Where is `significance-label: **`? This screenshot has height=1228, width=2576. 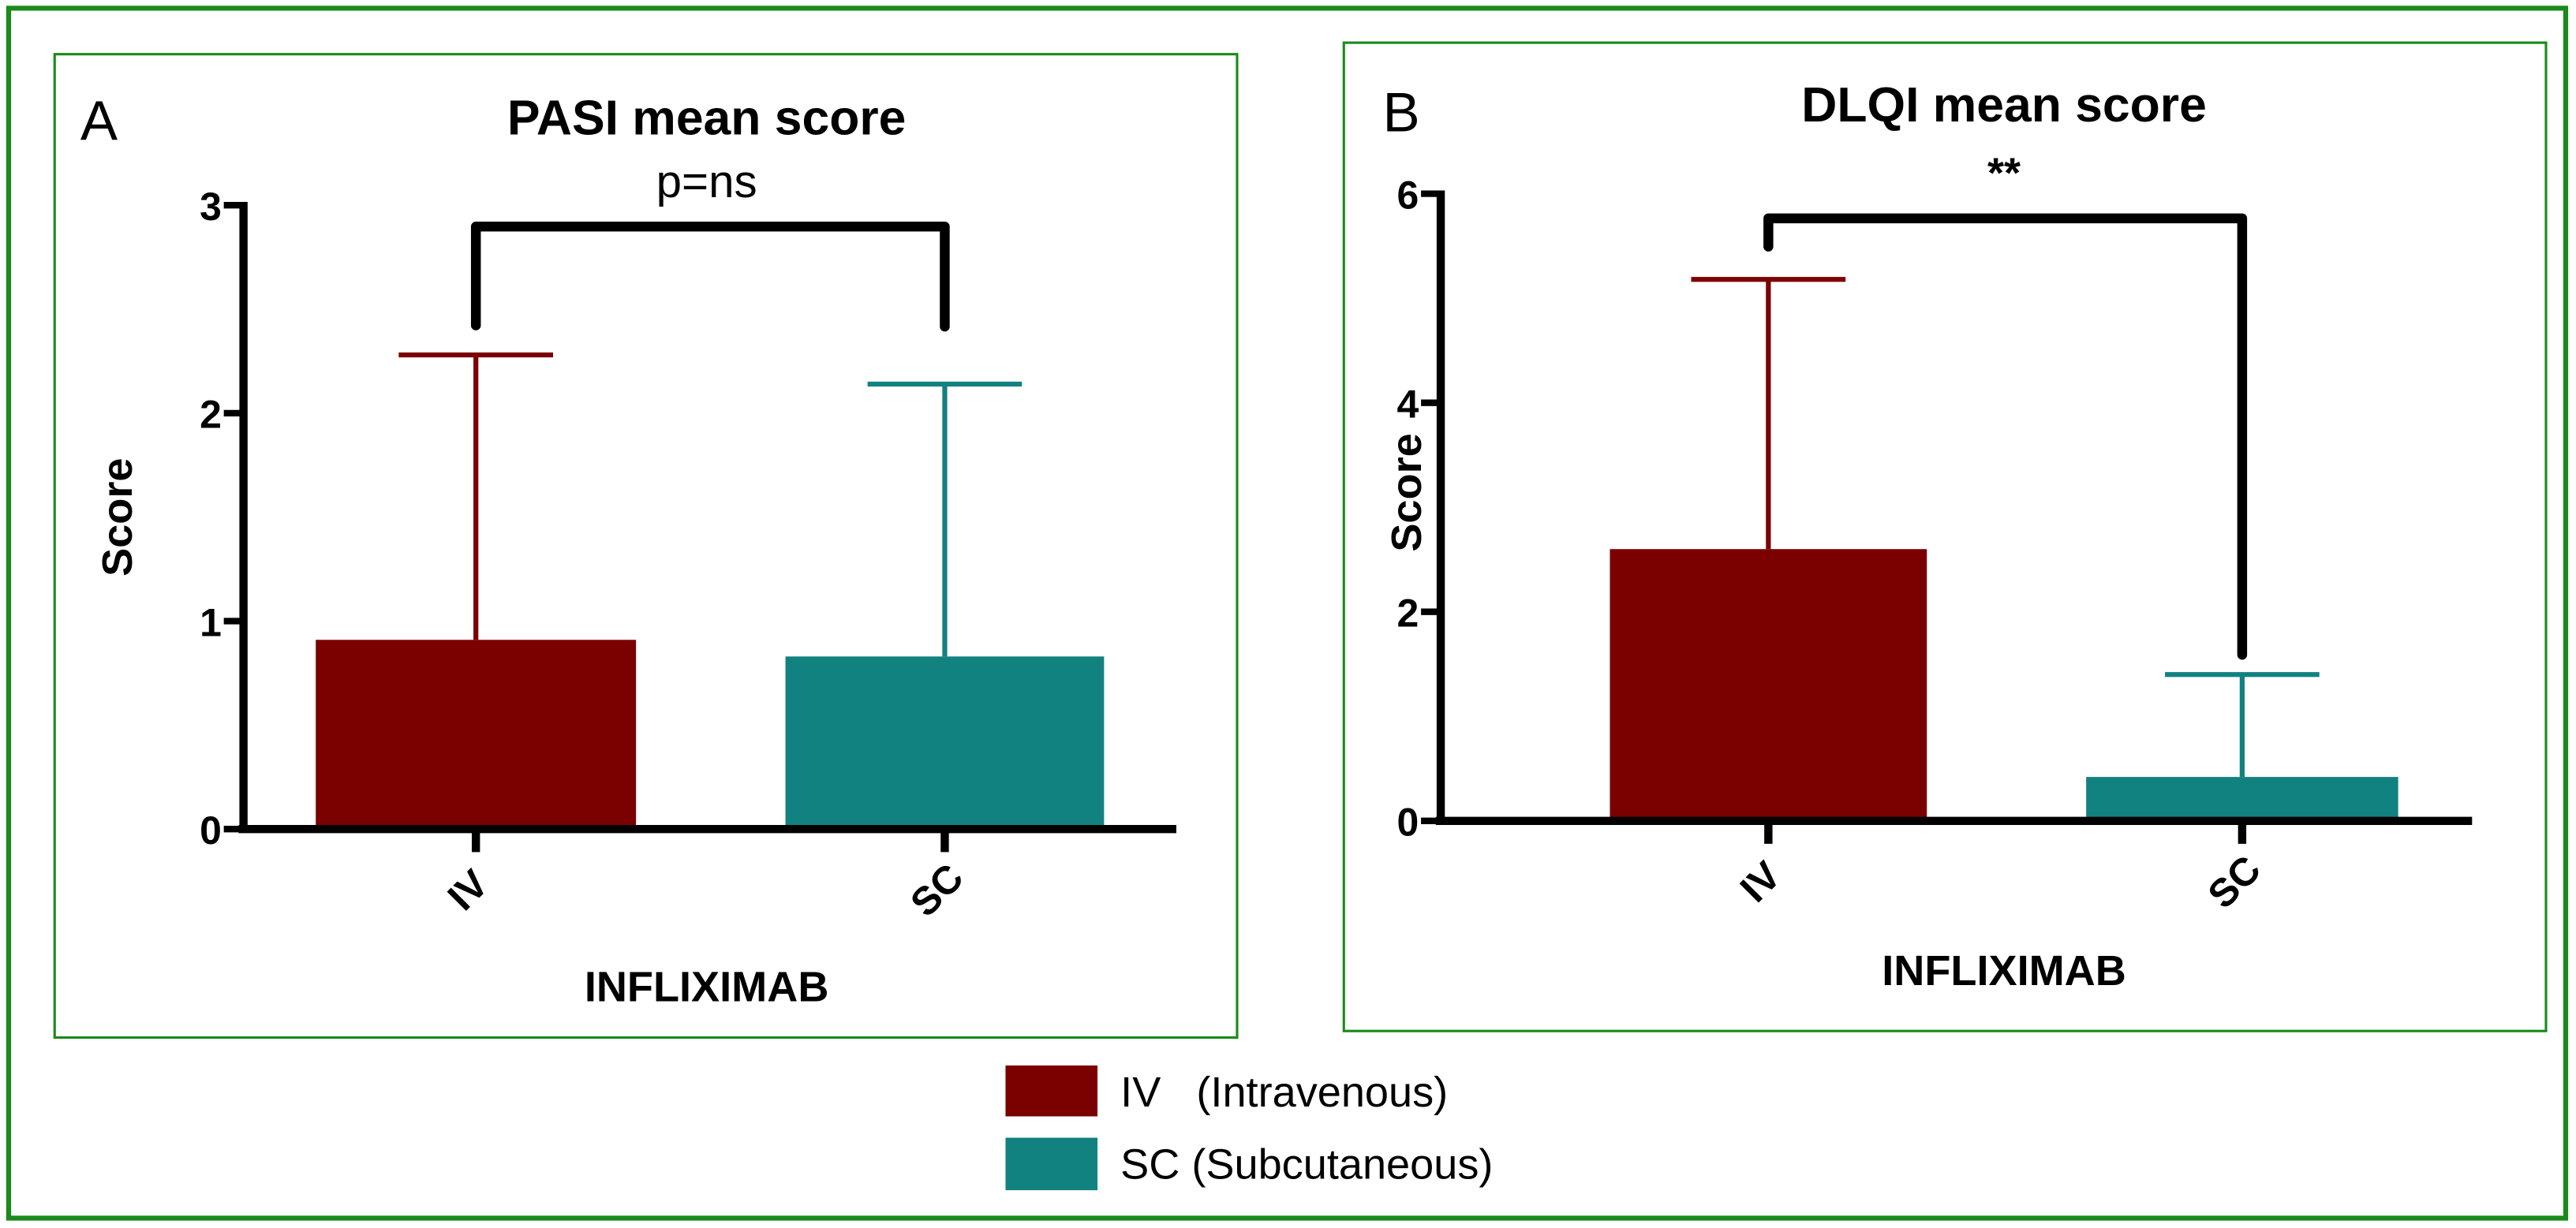
significance-label: ** is located at coordinates (2004, 172).